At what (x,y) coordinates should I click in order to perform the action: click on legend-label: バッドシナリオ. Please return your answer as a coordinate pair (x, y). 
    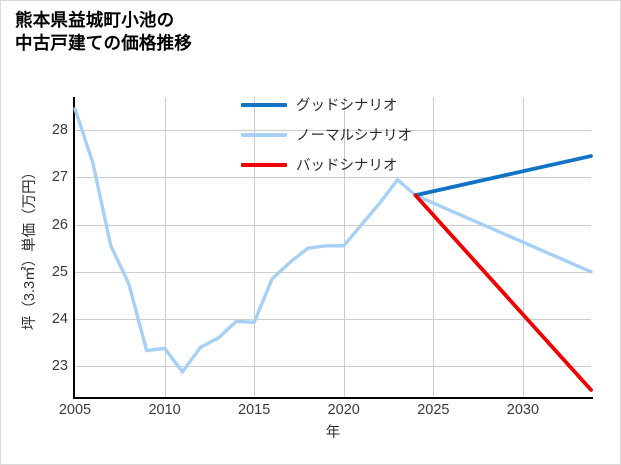
    Looking at the image, I should click on (347, 166).